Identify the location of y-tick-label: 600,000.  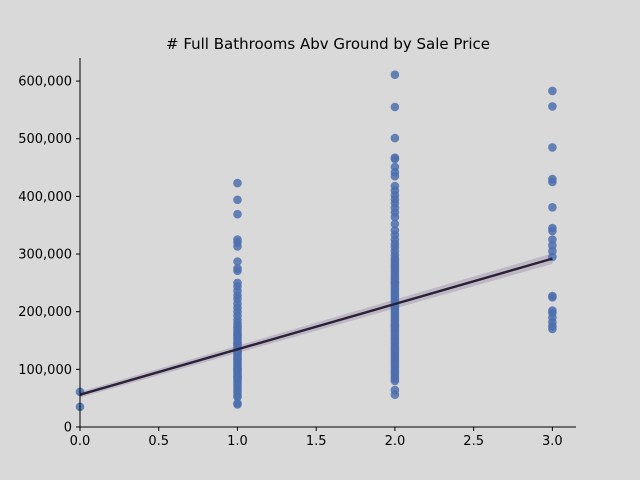
(45, 82).